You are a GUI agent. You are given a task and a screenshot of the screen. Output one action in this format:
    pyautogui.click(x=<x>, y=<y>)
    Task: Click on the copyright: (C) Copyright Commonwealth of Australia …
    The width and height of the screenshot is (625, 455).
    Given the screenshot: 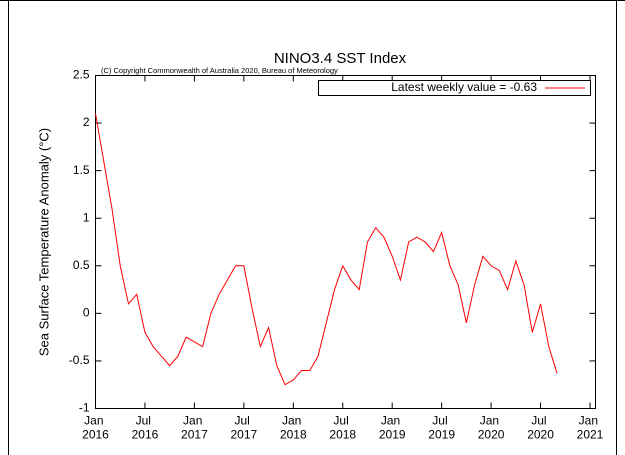 What is the action you would take?
    pyautogui.click(x=219, y=70)
    